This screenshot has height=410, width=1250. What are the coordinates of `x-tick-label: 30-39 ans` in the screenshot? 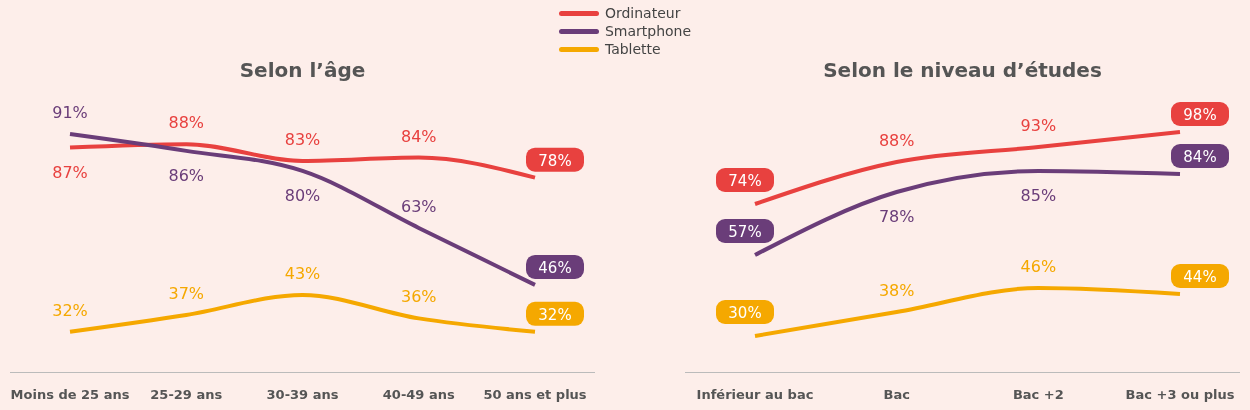 It's located at (302, 395).